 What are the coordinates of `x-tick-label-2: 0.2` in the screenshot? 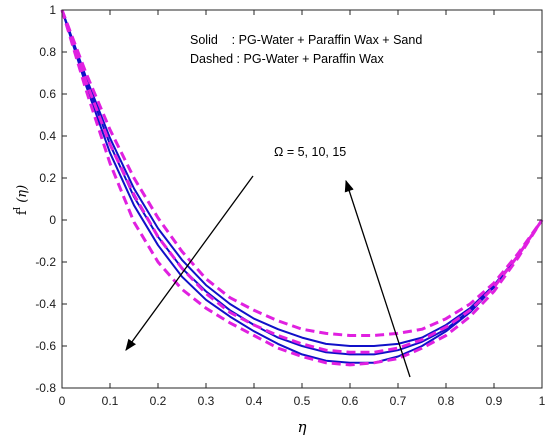 It's located at (158, 401).